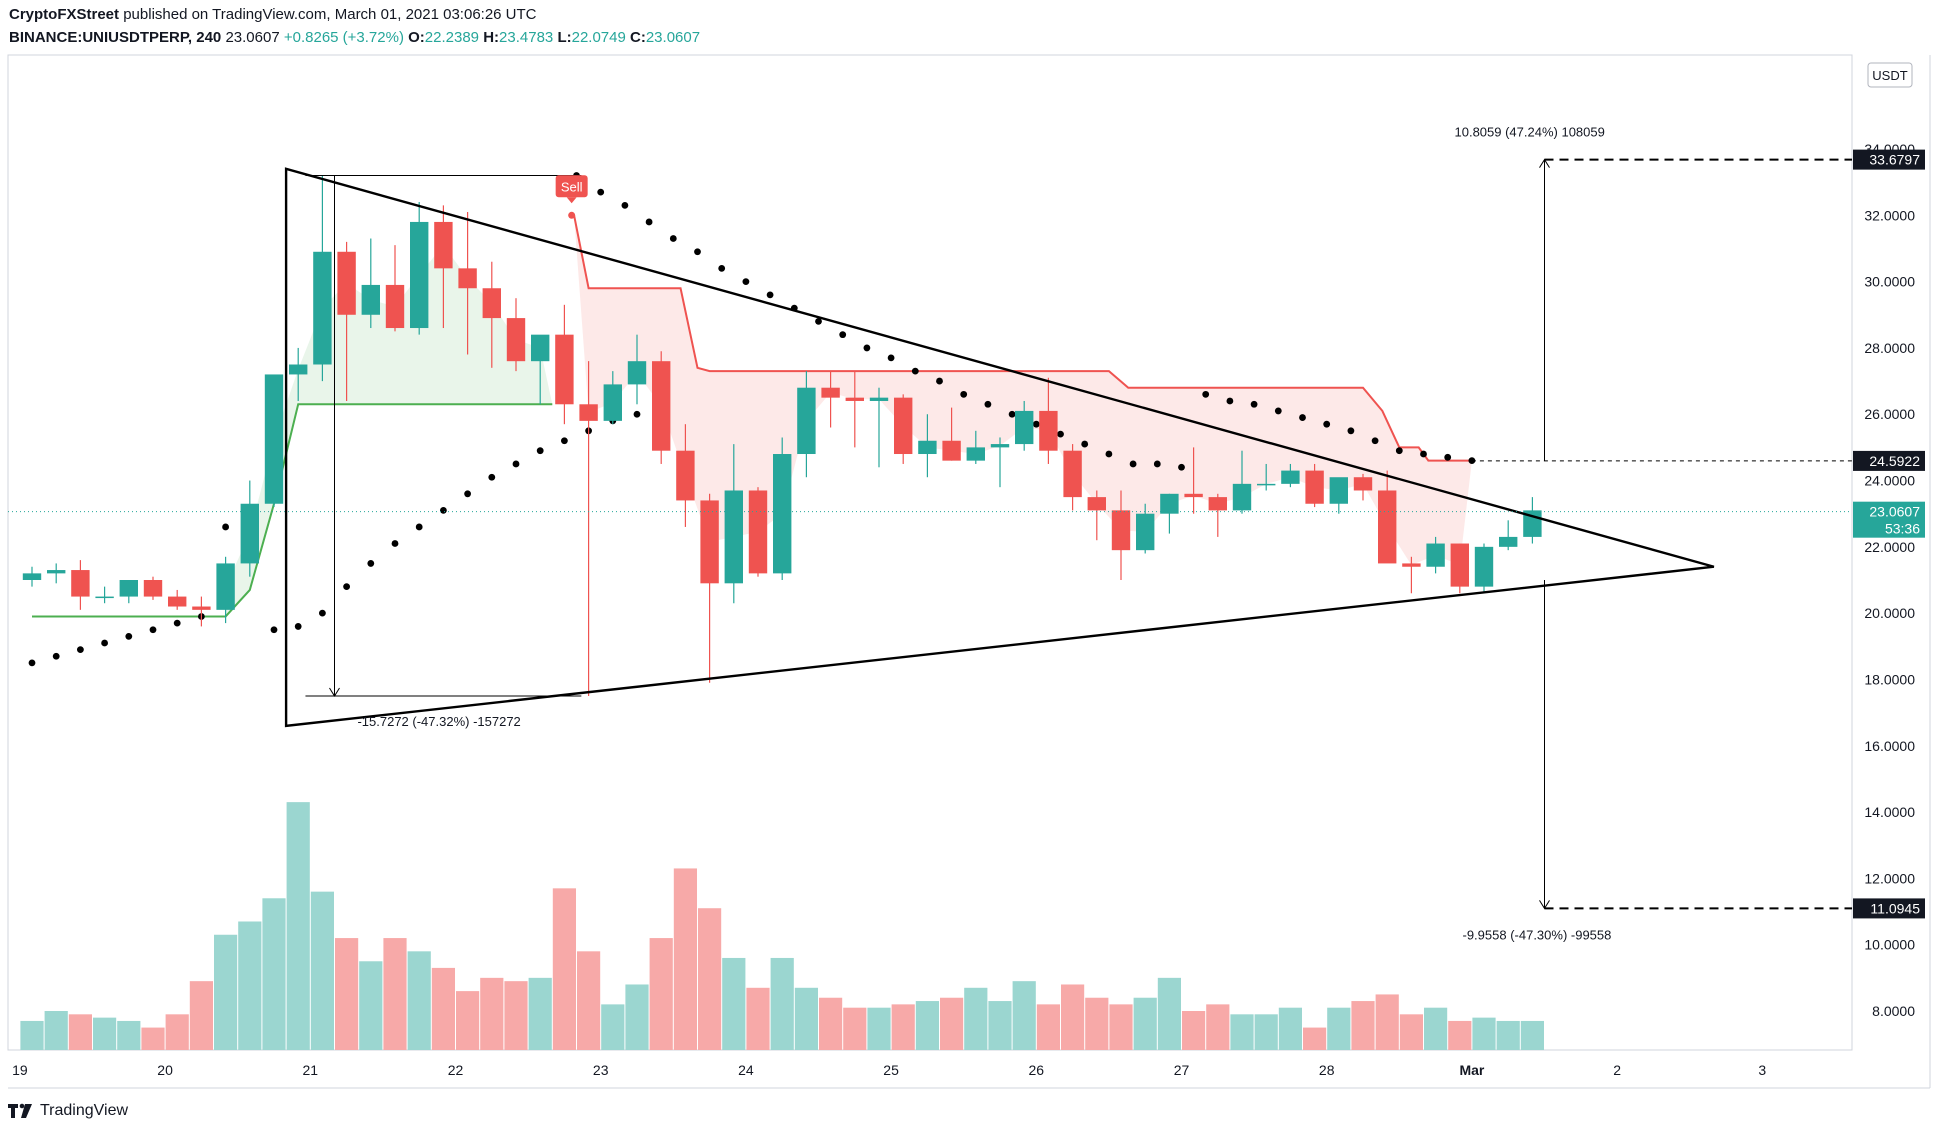 The image size is (1938, 1134). Describe the element at coordinates (638, 37) in the screenshot. I see `close-label: C:` at that location.